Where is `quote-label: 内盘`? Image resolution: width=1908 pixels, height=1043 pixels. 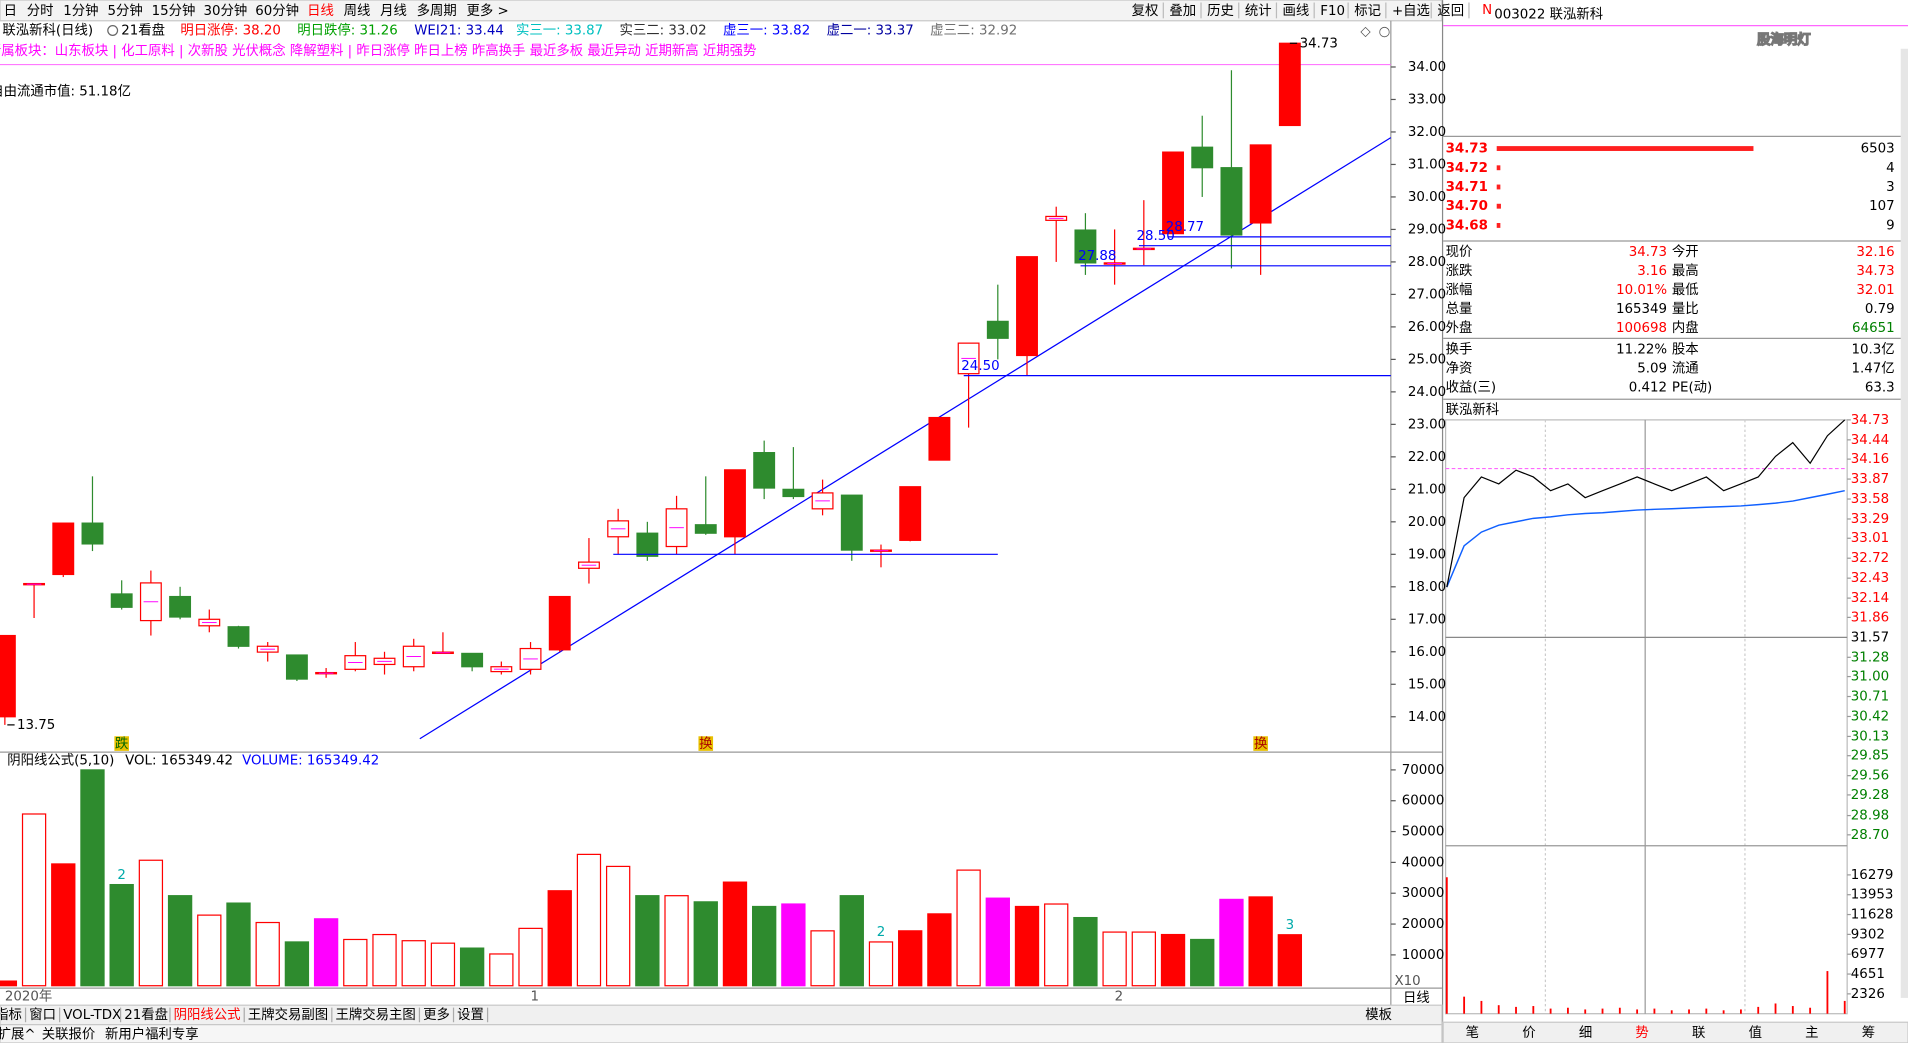
quote-label: 内盘 is located at coordinates (1685, 327).